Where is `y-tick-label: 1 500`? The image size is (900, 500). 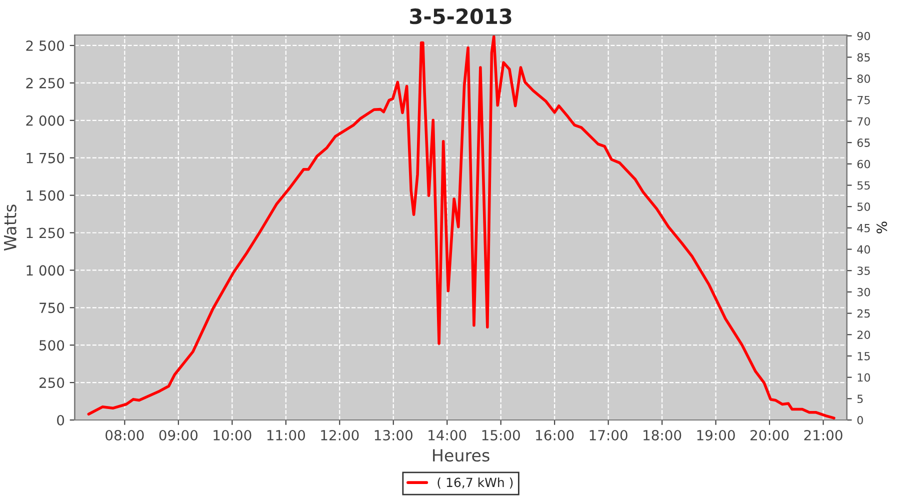
y-tick-label: 1 500 is located at coordinates (45, 195).